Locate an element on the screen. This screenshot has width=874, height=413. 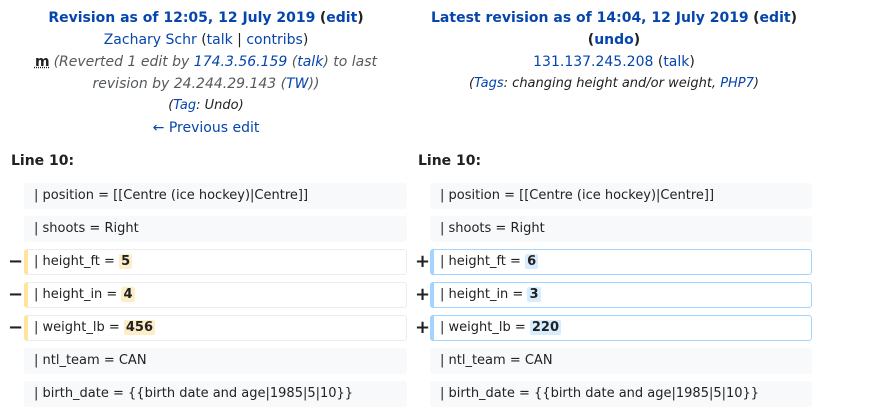
new-user-talk-link: talk is located at coordinates (676, 62).